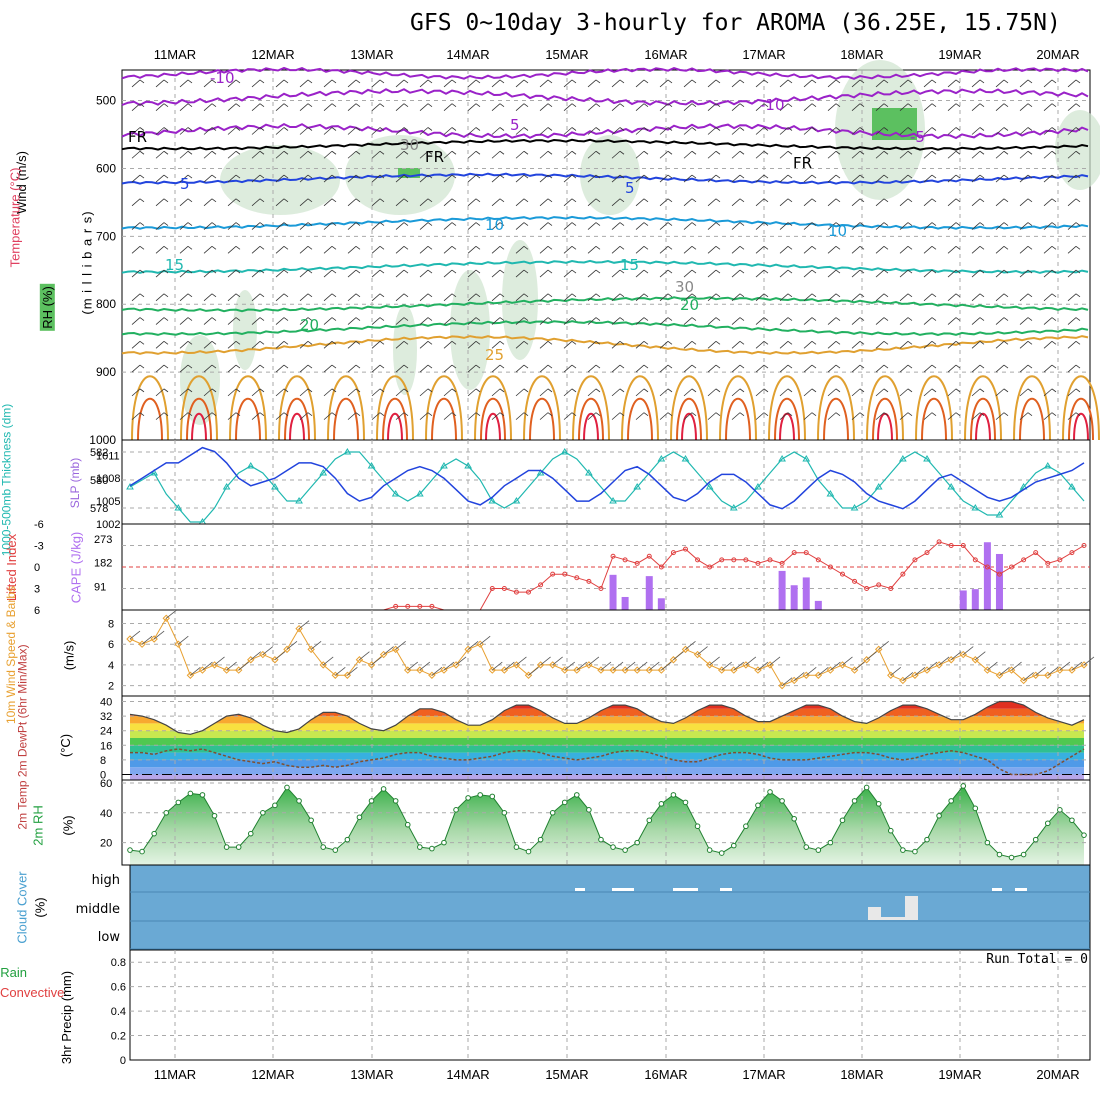  I want to click on contour-label: 30, so click(684, 287).